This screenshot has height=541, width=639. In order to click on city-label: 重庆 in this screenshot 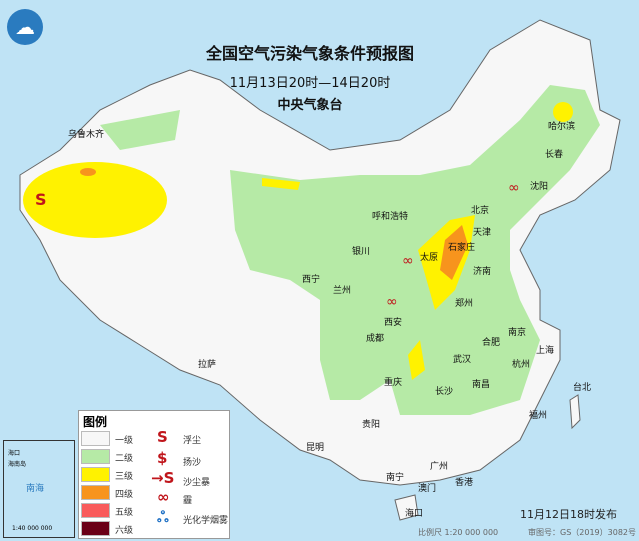, I will do `click(393, 383)`.